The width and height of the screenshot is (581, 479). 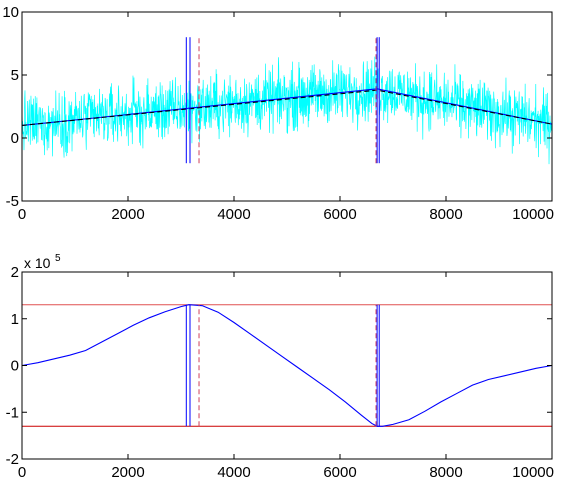 I want to click on y-tick-label-0: -5, so click(x=12, y=201).